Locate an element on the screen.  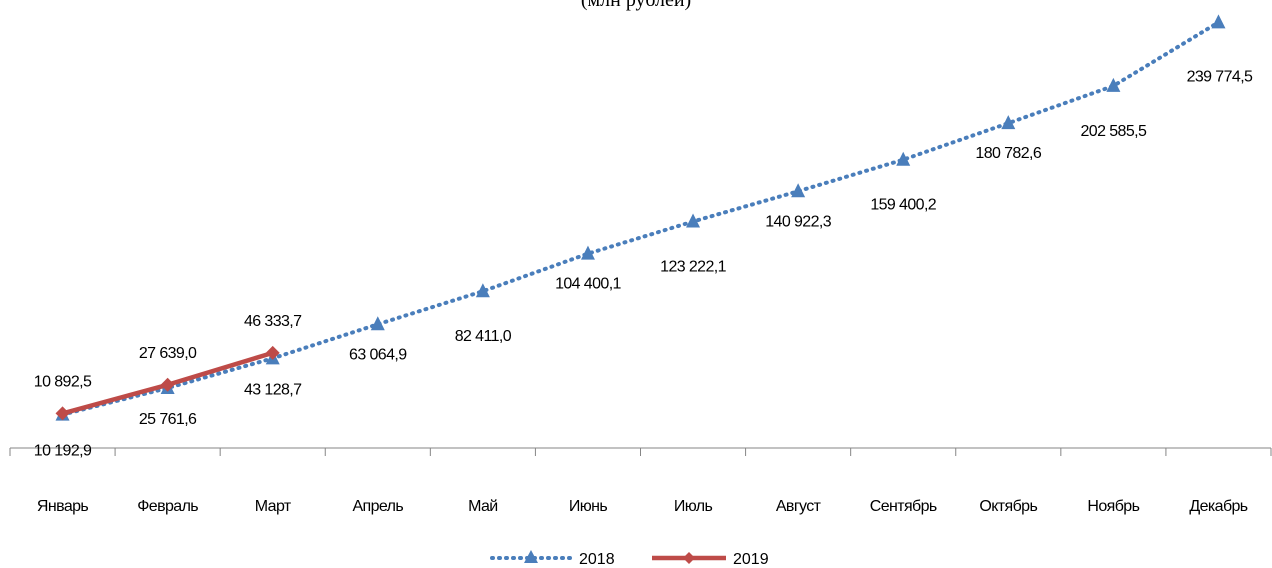
data-labels-2019: 10 892,5 27 639,0 46 333,7 is located at coordinates (168, 352).